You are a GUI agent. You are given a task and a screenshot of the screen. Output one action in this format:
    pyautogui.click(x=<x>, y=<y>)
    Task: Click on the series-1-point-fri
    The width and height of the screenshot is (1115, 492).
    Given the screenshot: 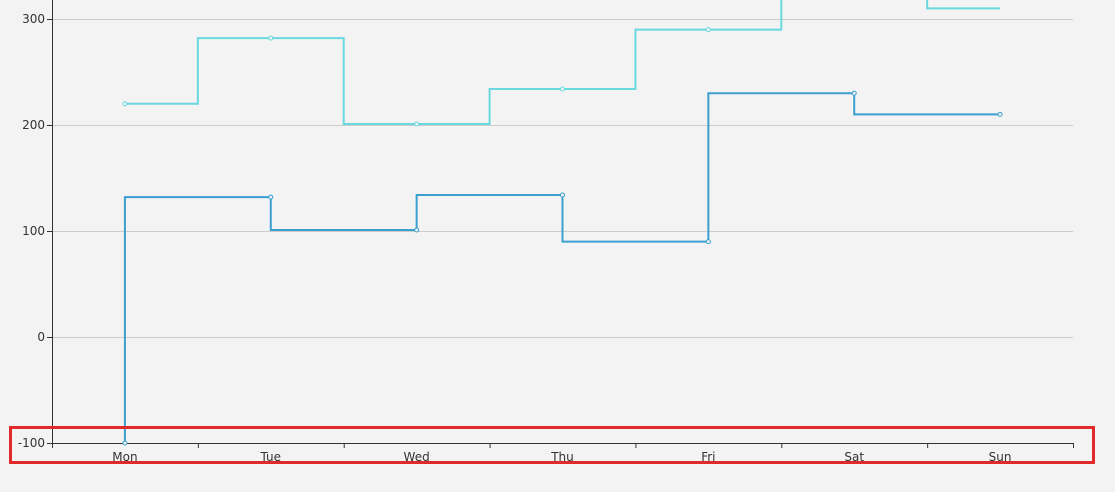 What is the action you would take?
    pyautogui.click(x=708, y=242)
    